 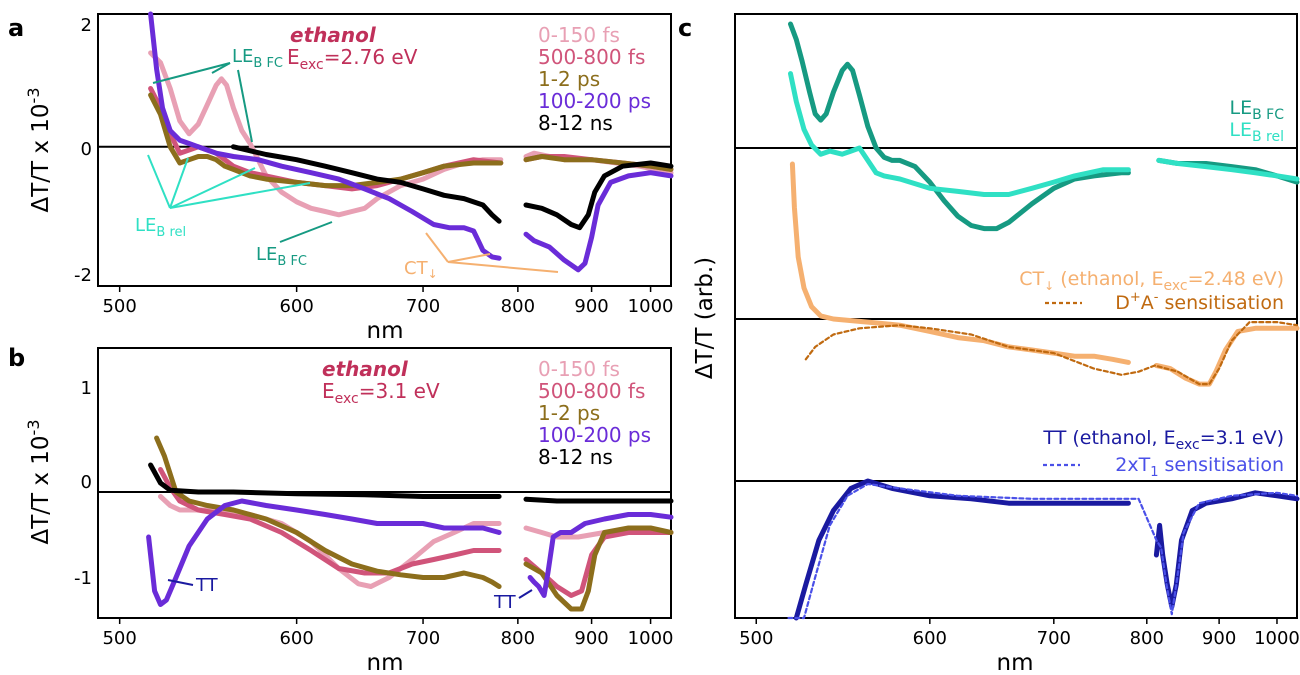 I want to click on panel-b-annotation-tt-left: TT, so click(x=193, y=585).